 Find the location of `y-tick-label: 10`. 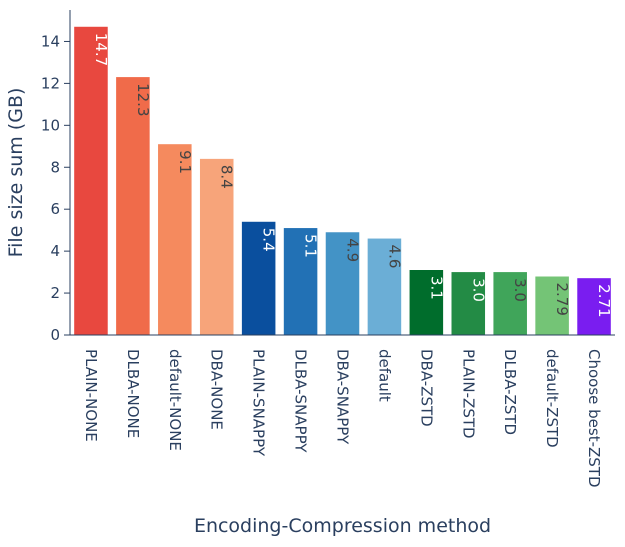

y-tick-label: 10 is located at coordinates (50, 125).